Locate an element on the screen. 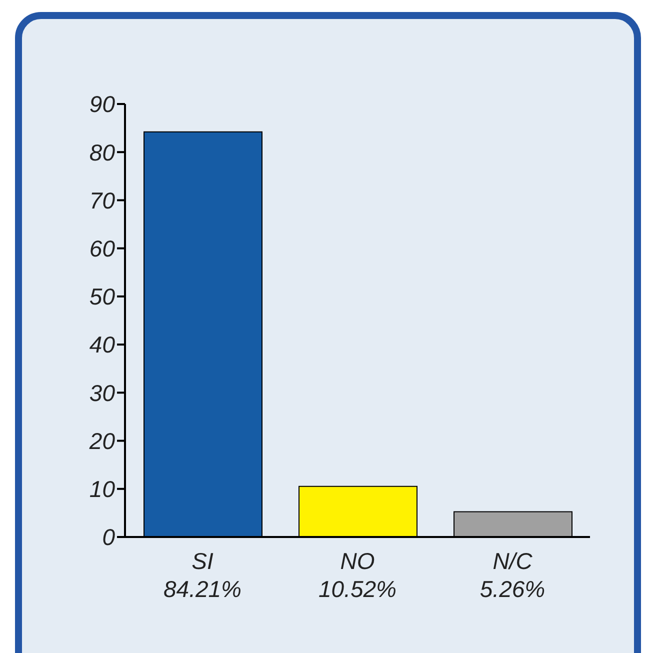 The width and height of the screenshot is (654, 653). y-tick-label: 40 is located at coordinates (102, 345).